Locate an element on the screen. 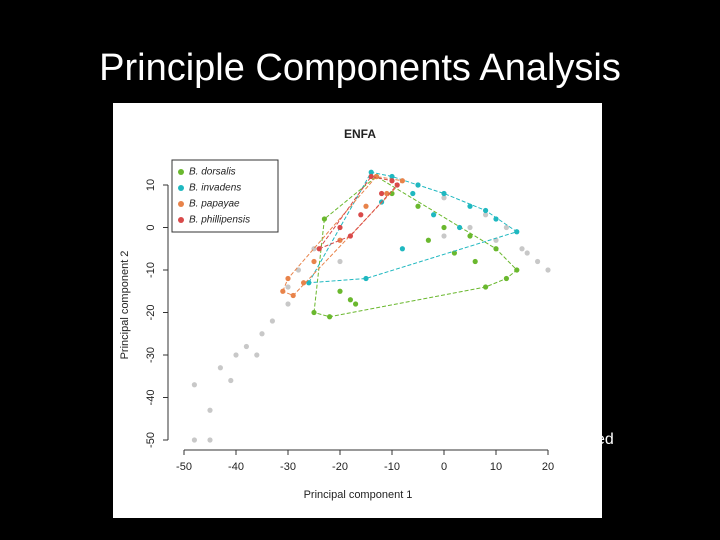 The image size is (720, 540). legend-box is located at coordinates (225, 196).